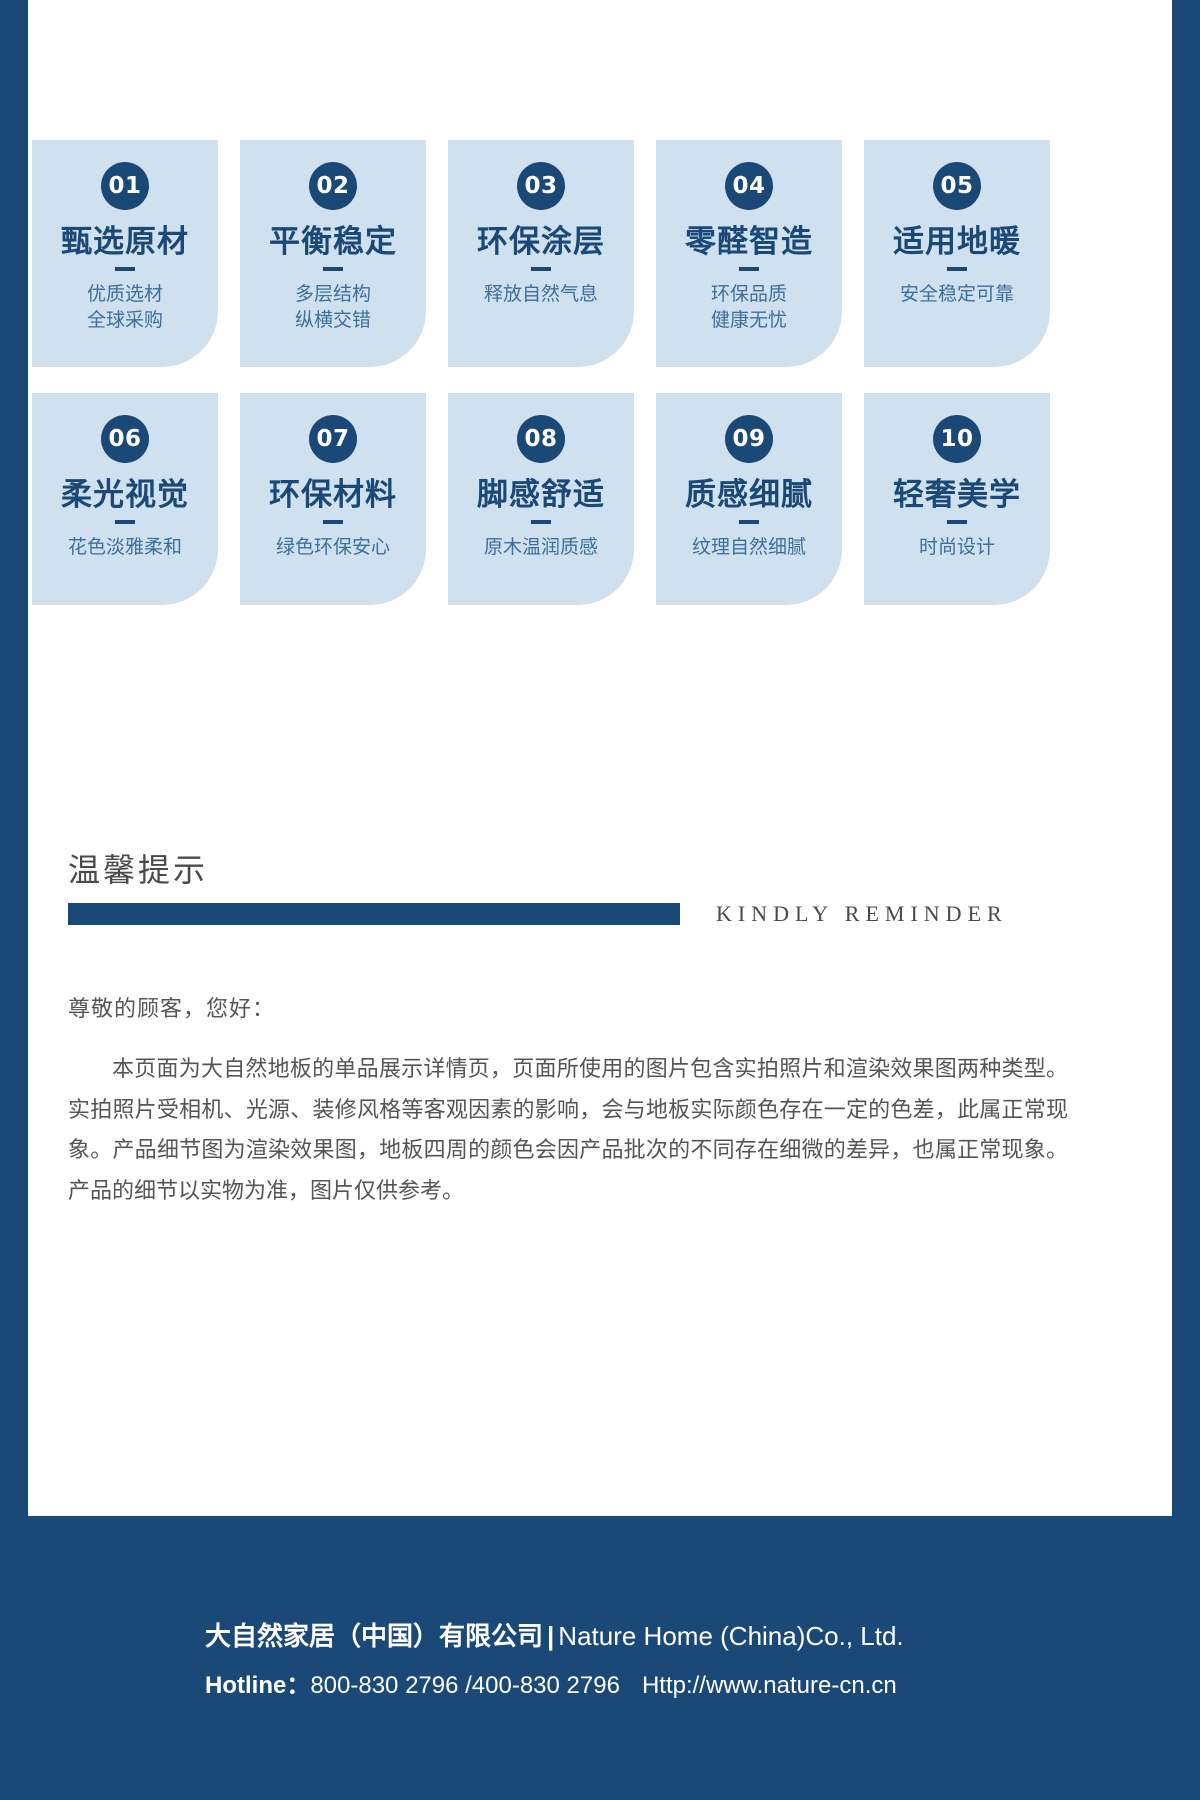 The height and width of the screenshot is (1800, 1200). What do you see at coordinates (957, 494) in the screenshot?
I see `feature-title: 轻奢美学` at bounding box center [957, 494].